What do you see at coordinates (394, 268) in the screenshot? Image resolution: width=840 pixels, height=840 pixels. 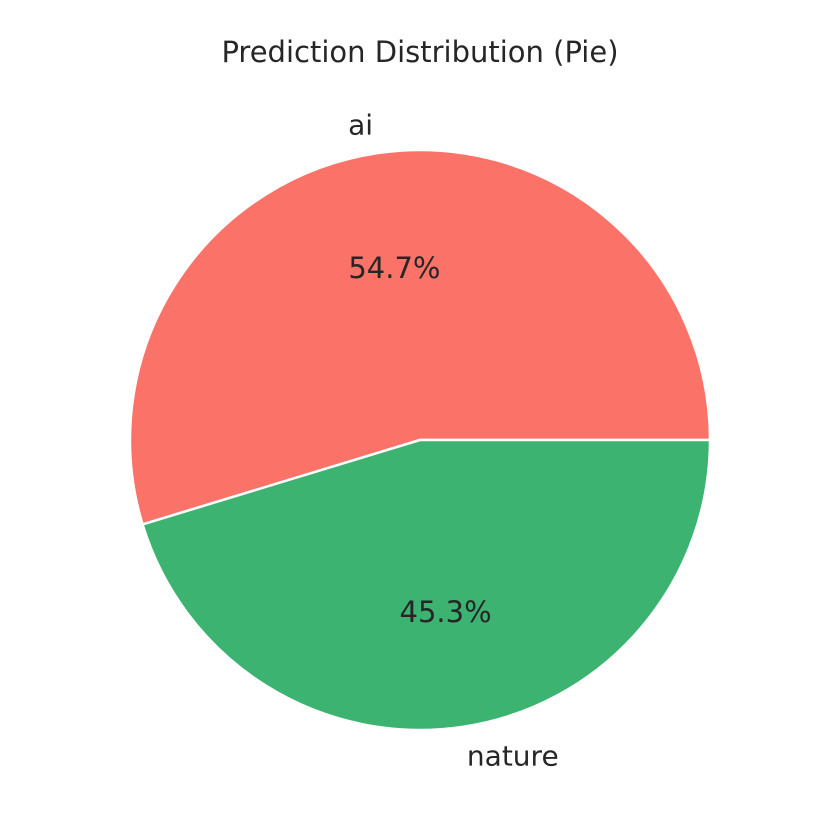 I see `slice-percent-ai: 54.7%` at bounding box center [394, 268].